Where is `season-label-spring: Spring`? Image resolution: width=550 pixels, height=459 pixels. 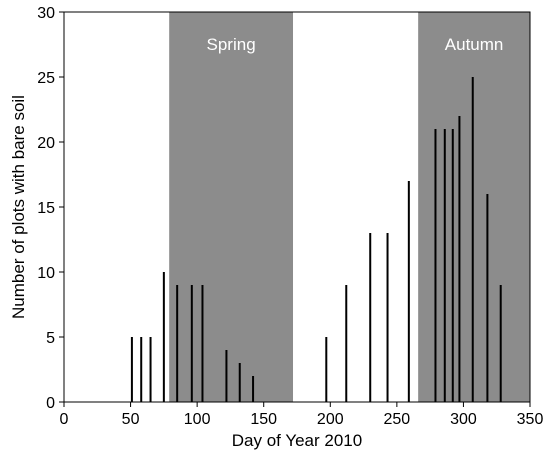 season-label-spring: Spring is located at coordinates (231, 44).